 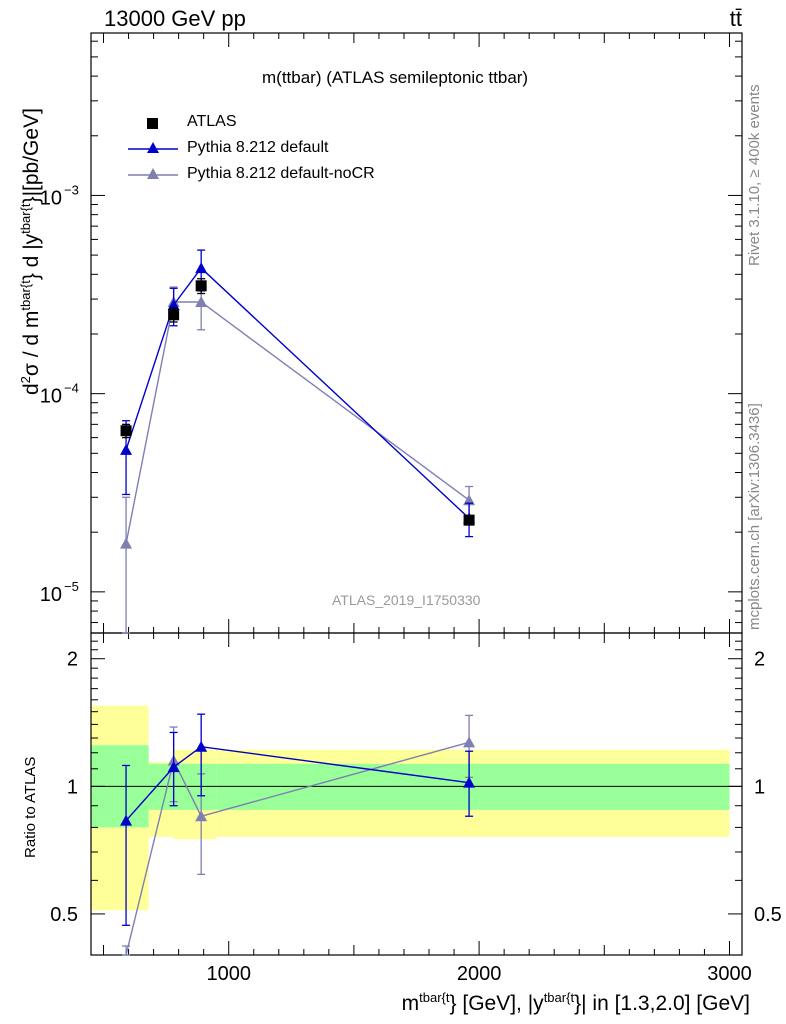 I want to click on legend-label-pythia-nocr: Pythia 8.212 default-noCR, so click(x=281, y=173).